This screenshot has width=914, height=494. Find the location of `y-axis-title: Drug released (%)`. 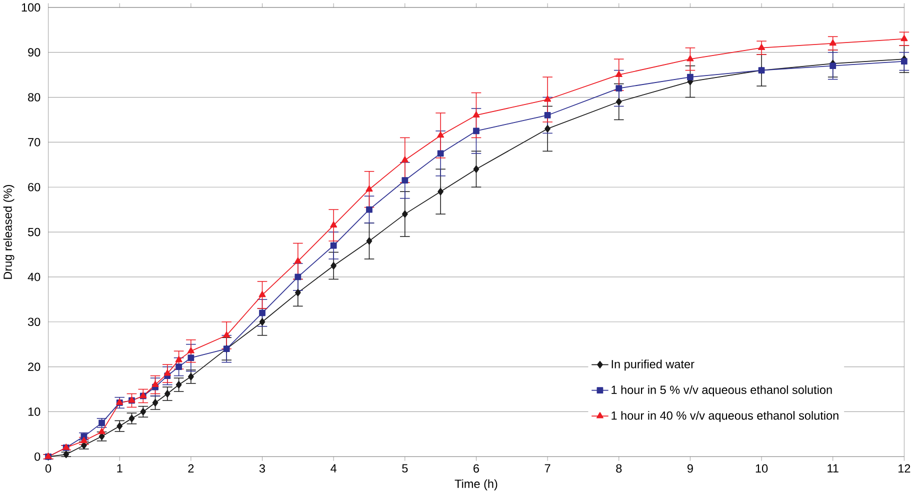

y-axis-title: Drug released (%) is located at coordinates (8, 232).